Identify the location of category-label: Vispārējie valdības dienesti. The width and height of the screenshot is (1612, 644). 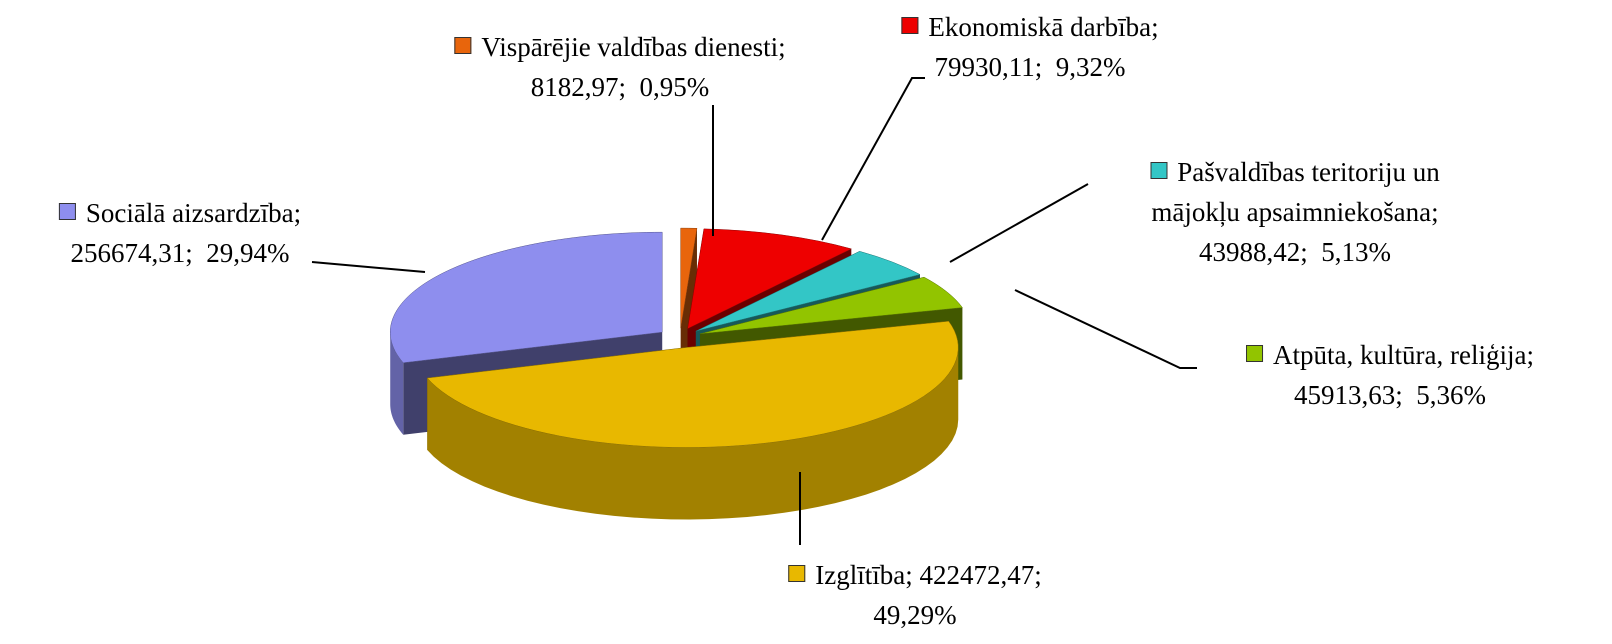
(630, 47).